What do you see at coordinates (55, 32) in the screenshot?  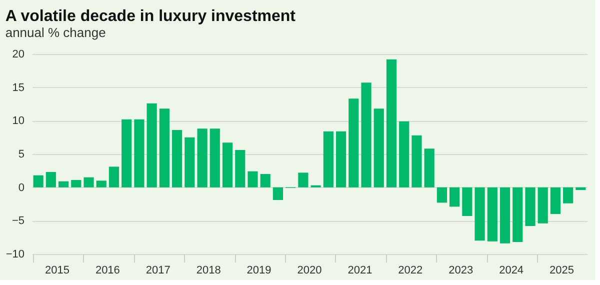 I see `chart-subtitle: annual % change` at bounding box center [55, 32].